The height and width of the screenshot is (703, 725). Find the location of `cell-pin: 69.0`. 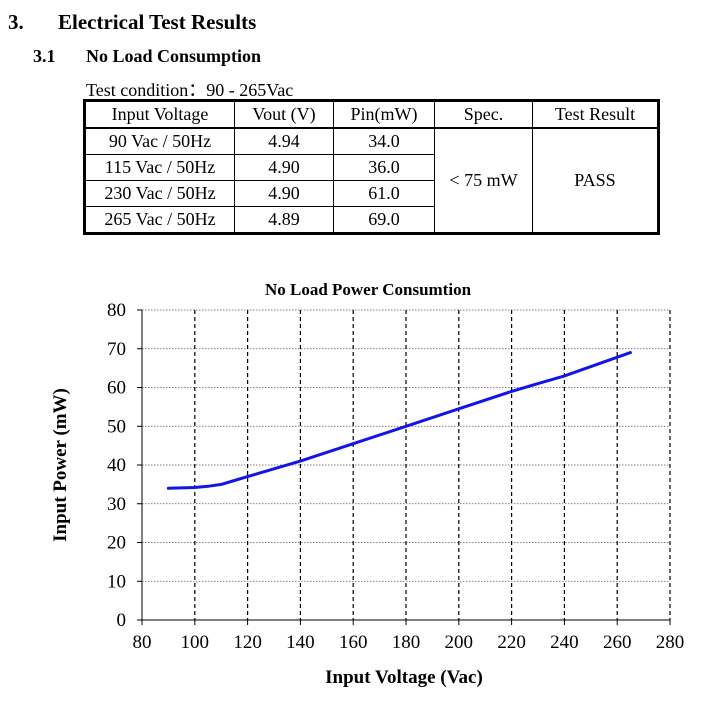

cell-pin: 69.0 is located at coordinates (384, 220).